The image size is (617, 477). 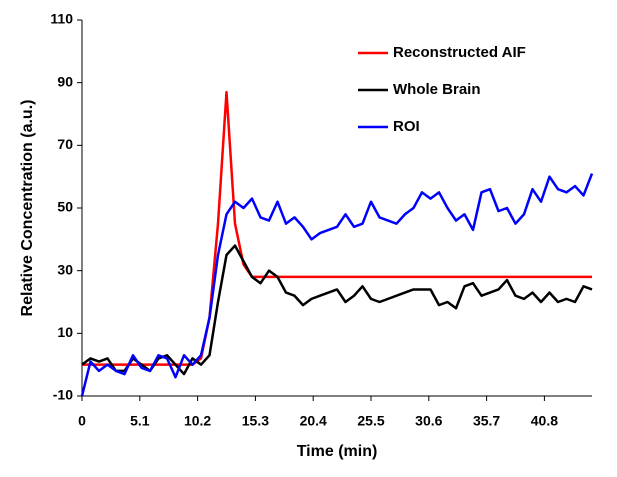 What do you see at coordinates (406, 126) in the screenshot?
I see `legend-text: ROI` at bounding box center [406, 126].